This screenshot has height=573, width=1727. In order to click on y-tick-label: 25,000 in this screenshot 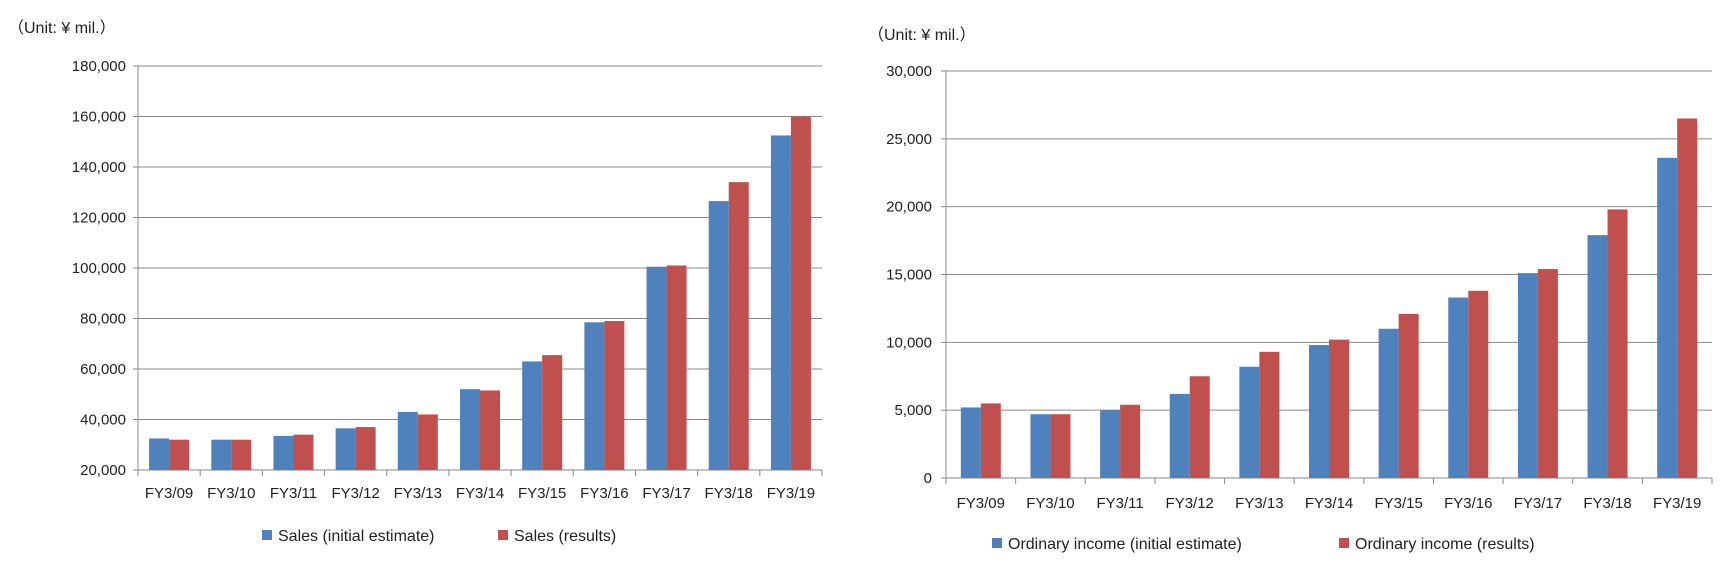, I will do `click(909, 139)`.